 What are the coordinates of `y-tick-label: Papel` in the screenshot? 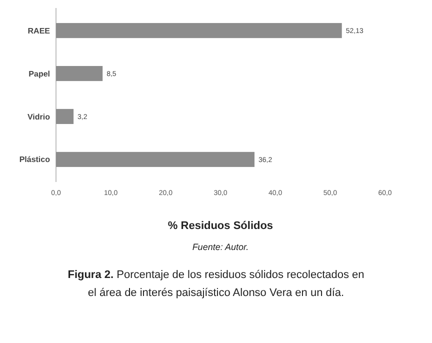 It's located at (39, 73).